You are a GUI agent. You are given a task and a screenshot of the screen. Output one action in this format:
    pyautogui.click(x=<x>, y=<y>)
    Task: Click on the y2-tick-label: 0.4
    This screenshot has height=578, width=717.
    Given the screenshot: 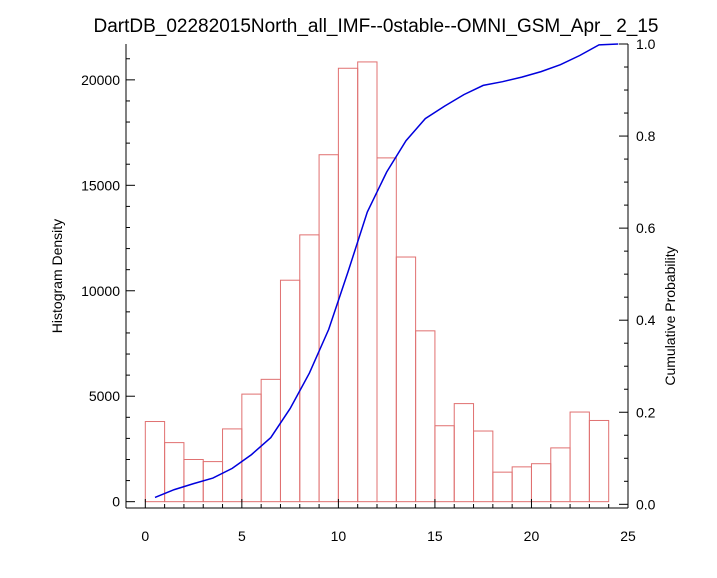 What is the action you would take?
    pyautogui.click(x=646, y=320)
    